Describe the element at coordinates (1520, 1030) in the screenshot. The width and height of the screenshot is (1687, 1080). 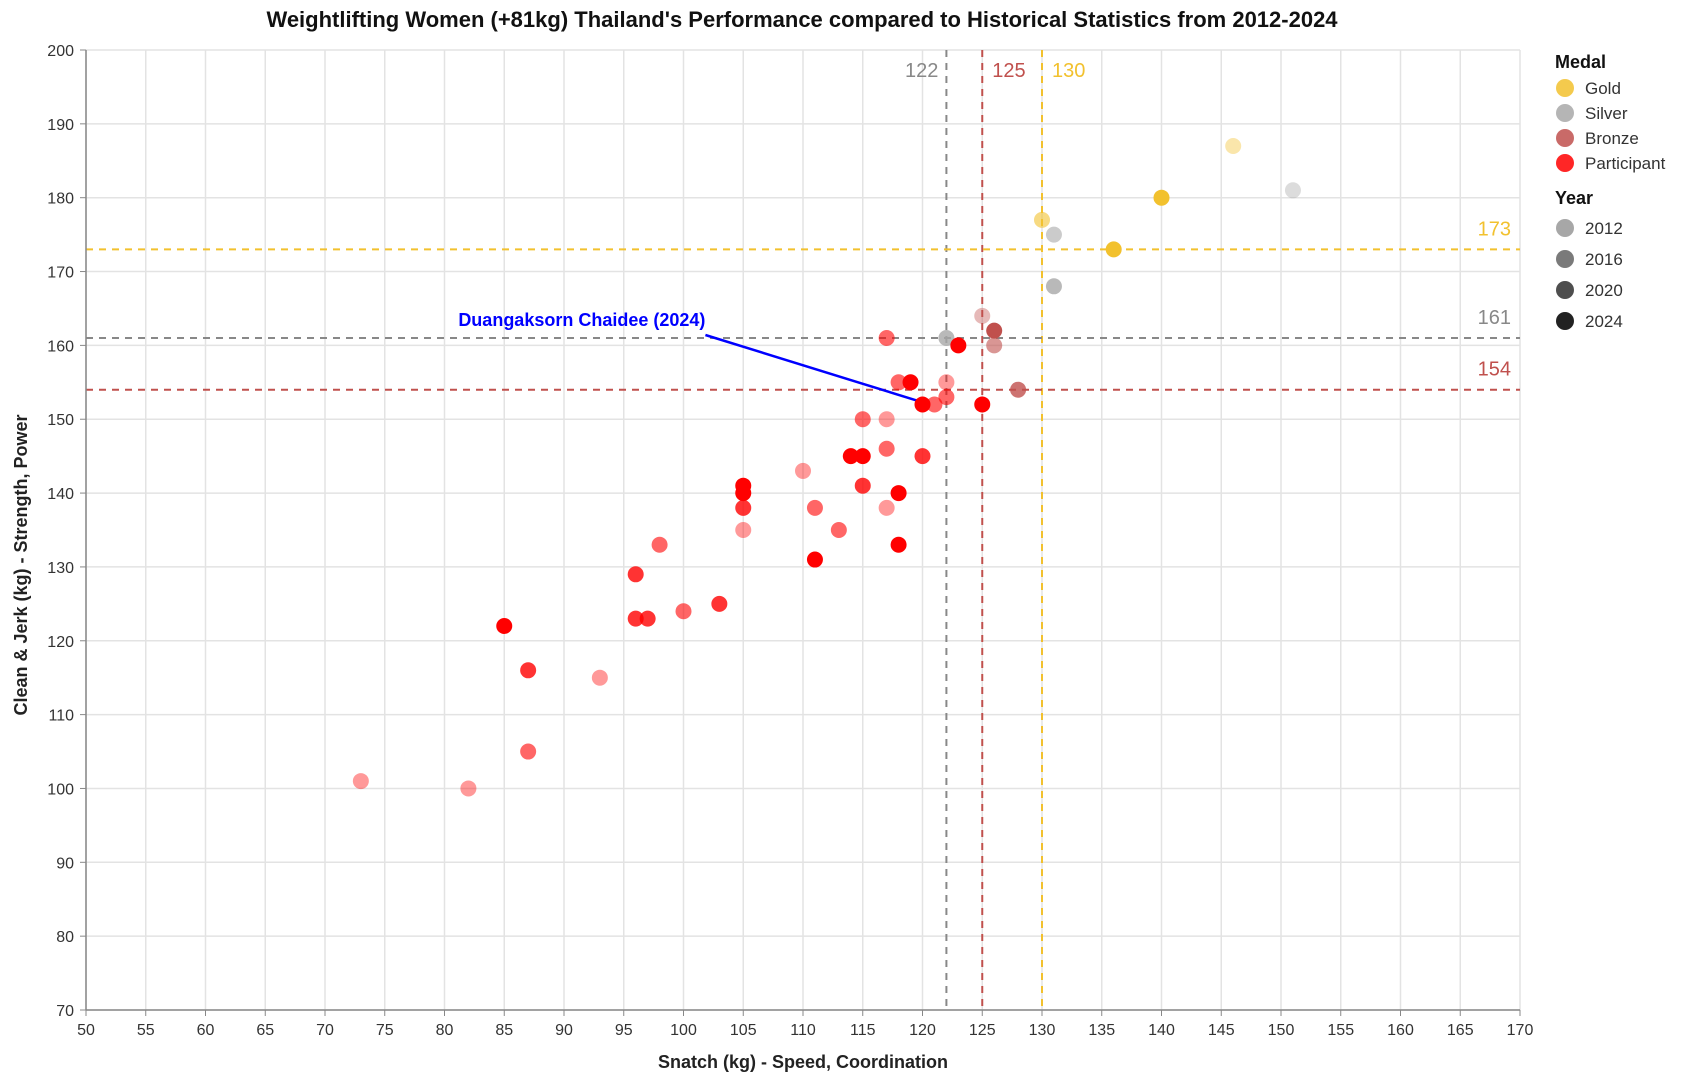
I see `x-tick-label: 170` at that location.